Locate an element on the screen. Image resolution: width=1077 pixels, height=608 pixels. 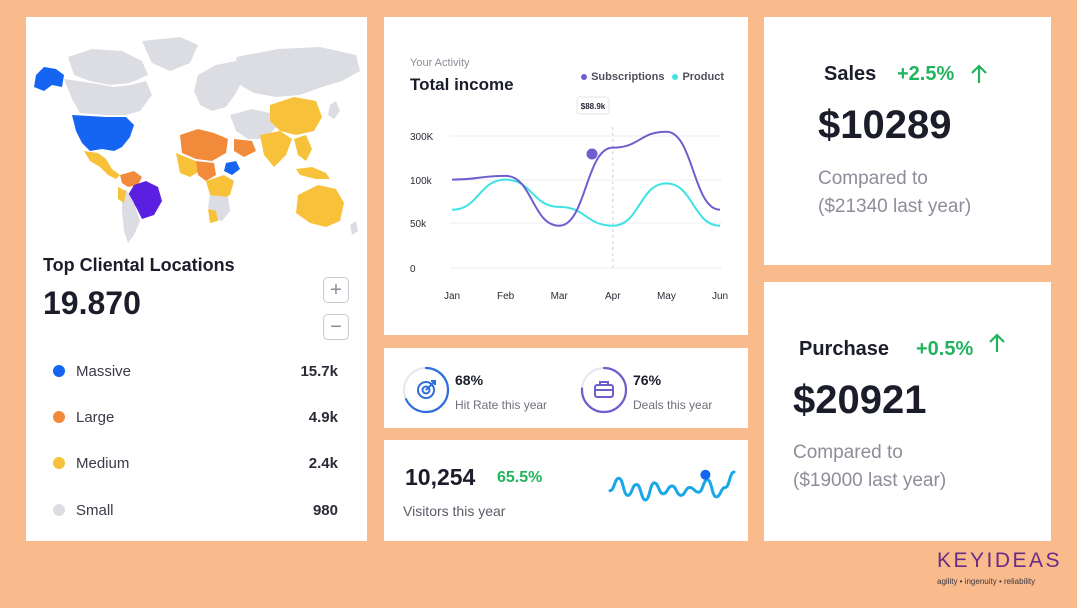
zoom-in-button: + is located at coordinates (336, 290).